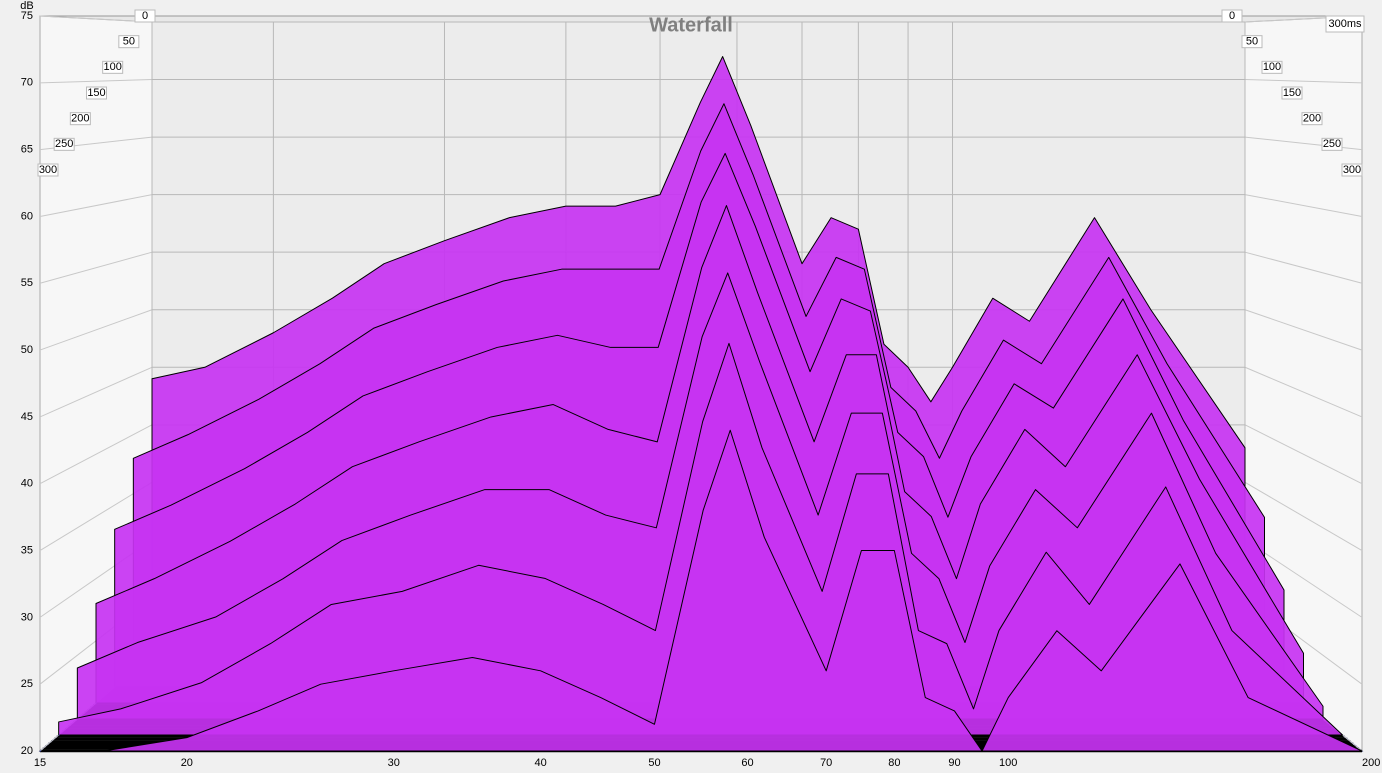 This screenshot has height=773, width=1382. What do you see at coordinates (27, 283) in the screenshot?
I see `y-tick-label: 55` at bounding box center [27, 283].